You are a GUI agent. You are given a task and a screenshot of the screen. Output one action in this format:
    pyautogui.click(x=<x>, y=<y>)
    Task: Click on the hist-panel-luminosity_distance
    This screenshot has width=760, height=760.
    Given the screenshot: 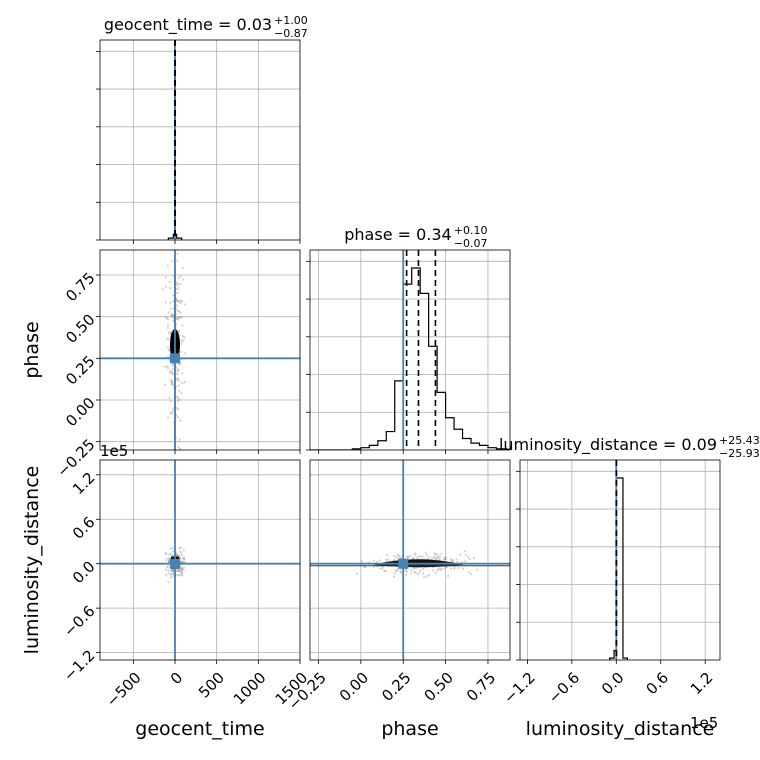 What is the action you would take?
    pyautogui.click(x=620, y=560)
    